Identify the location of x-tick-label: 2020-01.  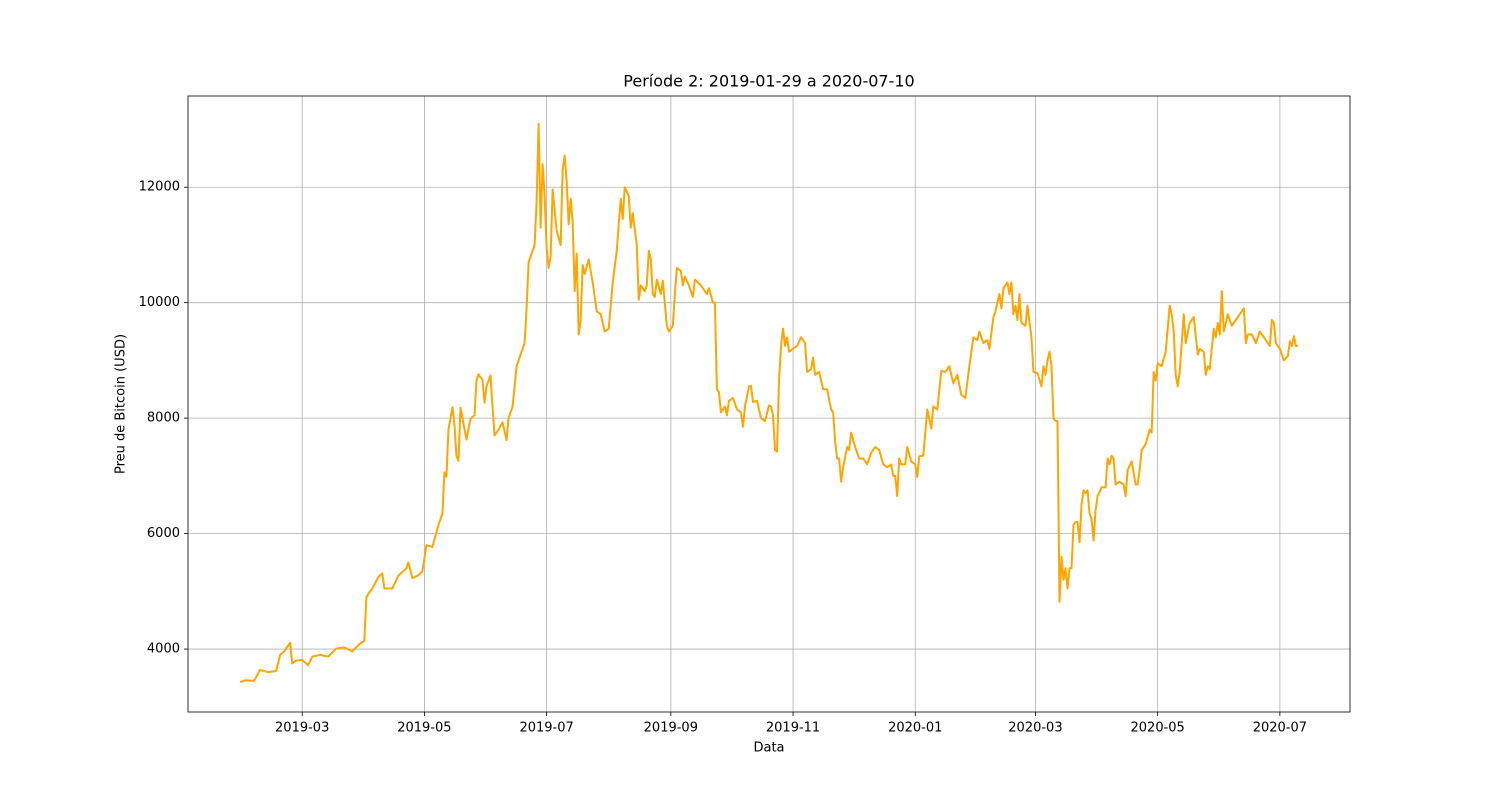
(915, 728).